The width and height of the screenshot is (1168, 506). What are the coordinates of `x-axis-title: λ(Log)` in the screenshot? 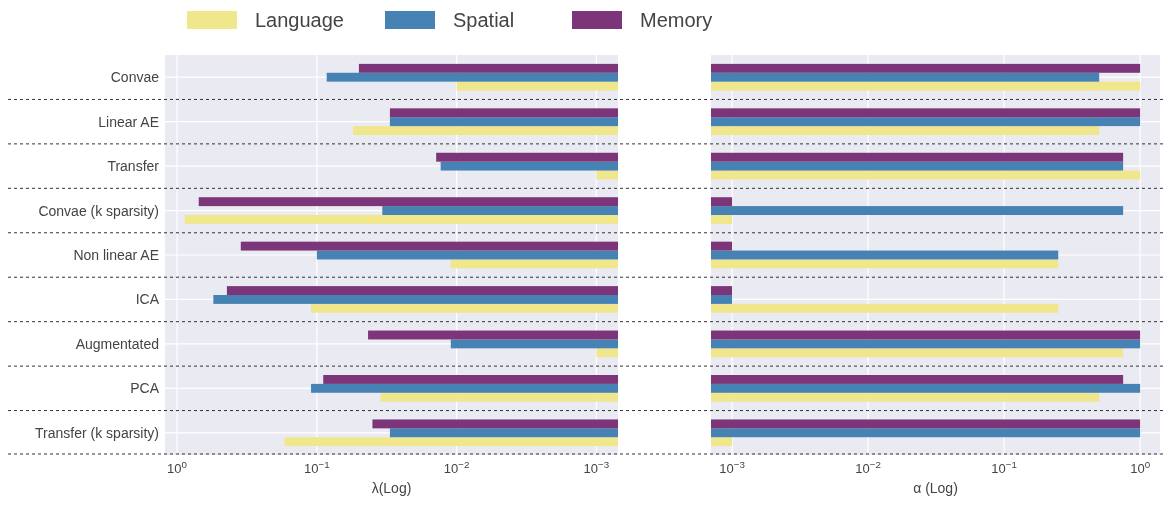 It's located at (391, 488).